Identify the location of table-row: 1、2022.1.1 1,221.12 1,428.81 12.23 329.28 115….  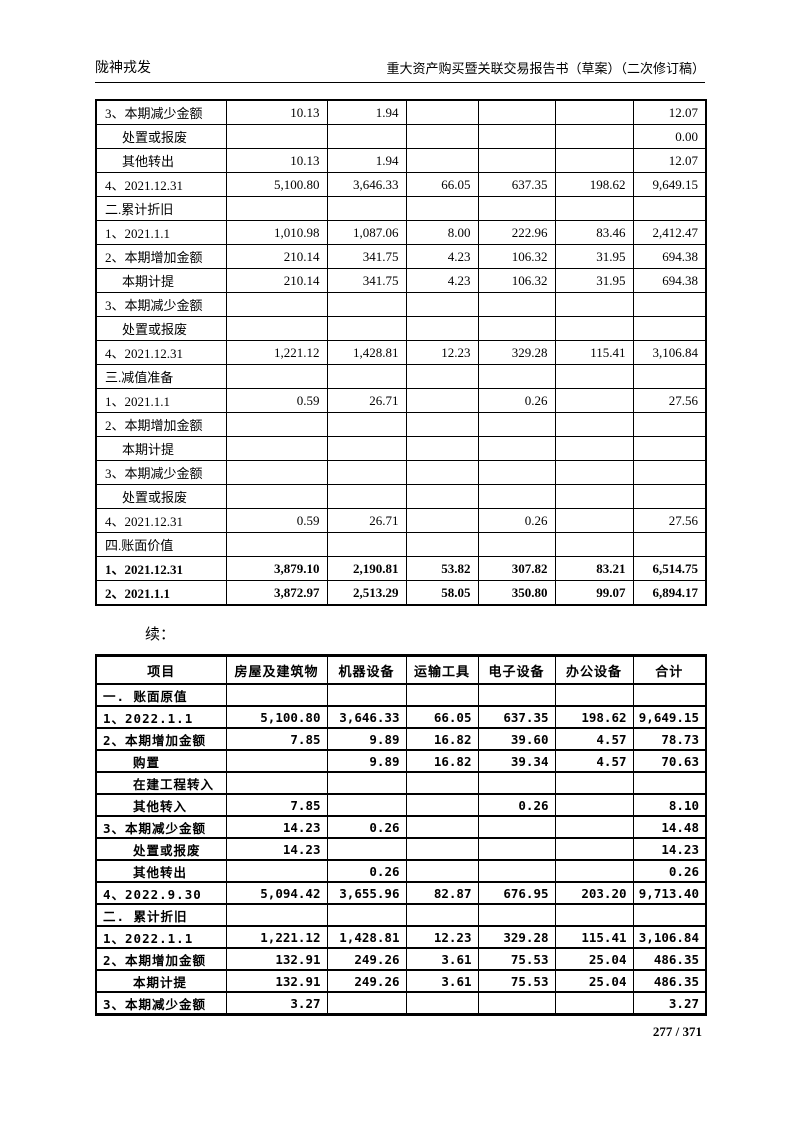
(401, 937).